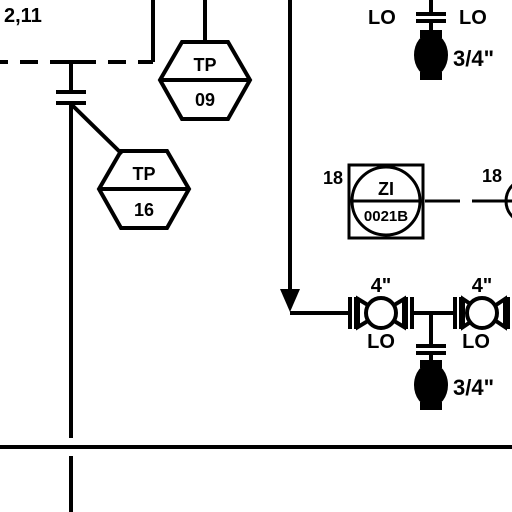 The width and height of the screenshot is (512, 512). Describe the element at coordinates (381, 314) in the screenshot. I see `gate-valve-left: 4" LO` at that location.